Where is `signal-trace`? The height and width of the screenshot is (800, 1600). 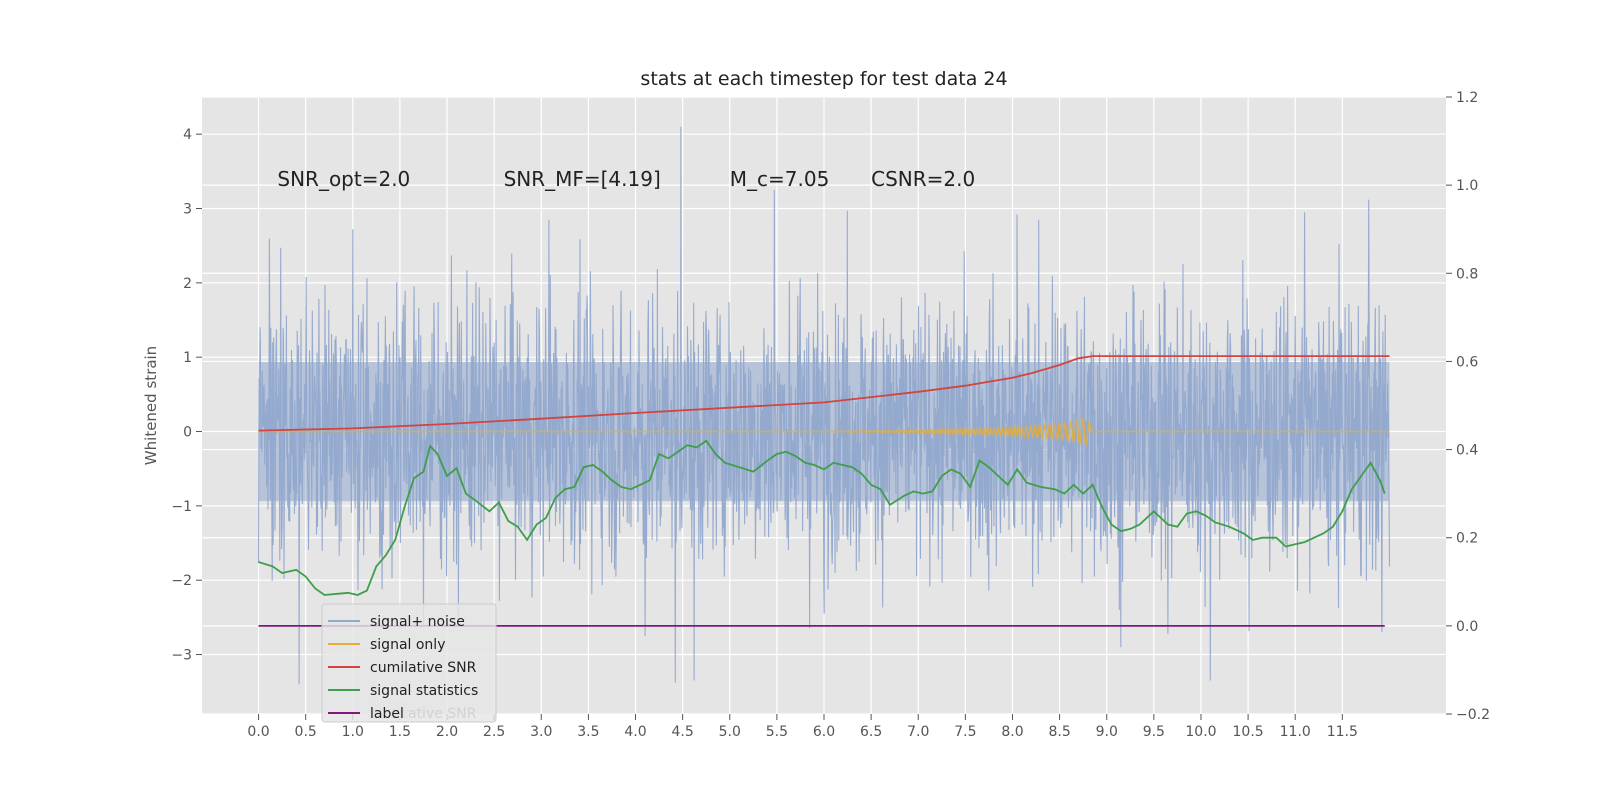 signal-trace is located at coordinates (824, 433).